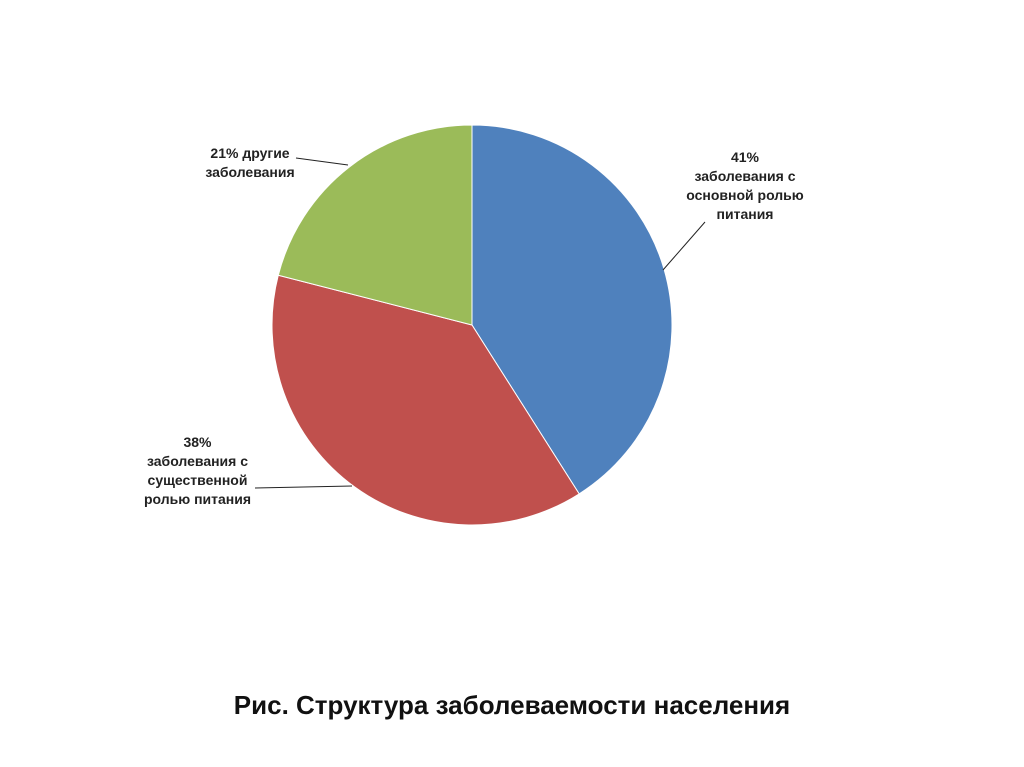 The width and height of the screenshot is (1024, 767). I want to click on value-label: 38%, so click(197, 442).